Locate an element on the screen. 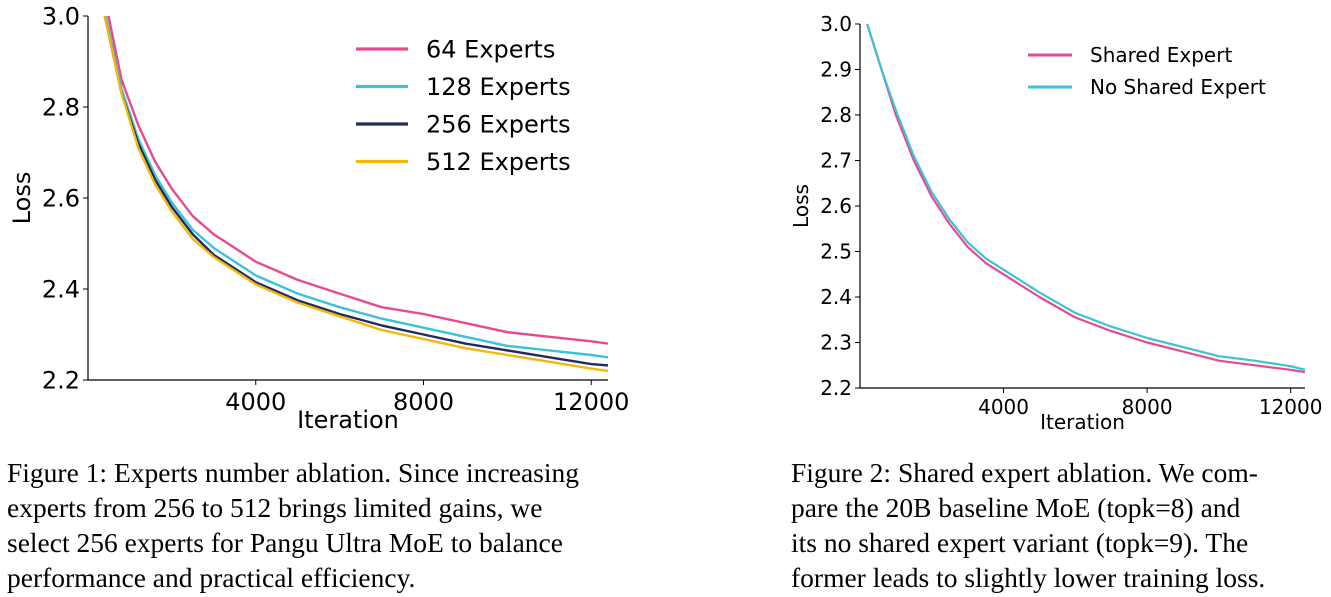 The image size is (1331, 597). y-tick-label: 2.5 is located at coordinates (836, 252).